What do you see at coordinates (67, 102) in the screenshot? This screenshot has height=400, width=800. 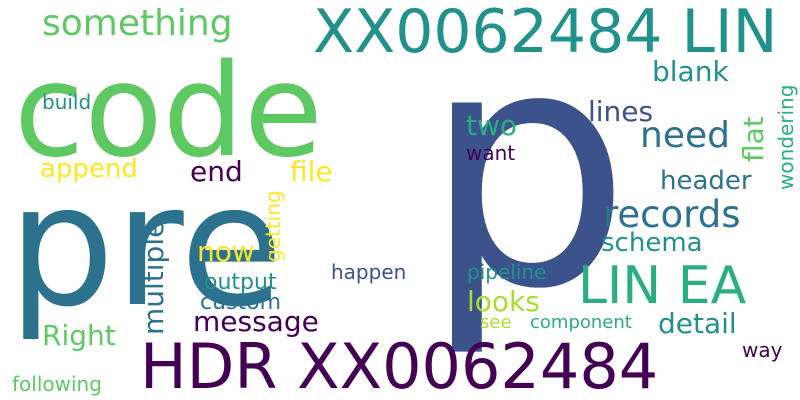 I see `word-build: build` at bounding box center [67, 102].